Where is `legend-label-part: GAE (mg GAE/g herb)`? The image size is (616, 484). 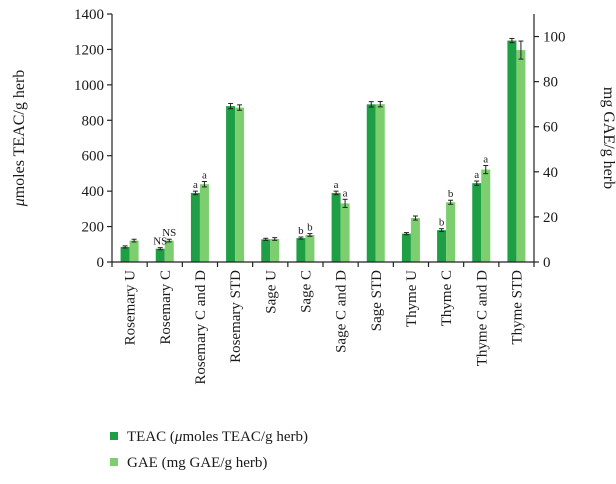 legend-label-part: GAE (mg GAE/g herb) is located at coordinates (197, 463).